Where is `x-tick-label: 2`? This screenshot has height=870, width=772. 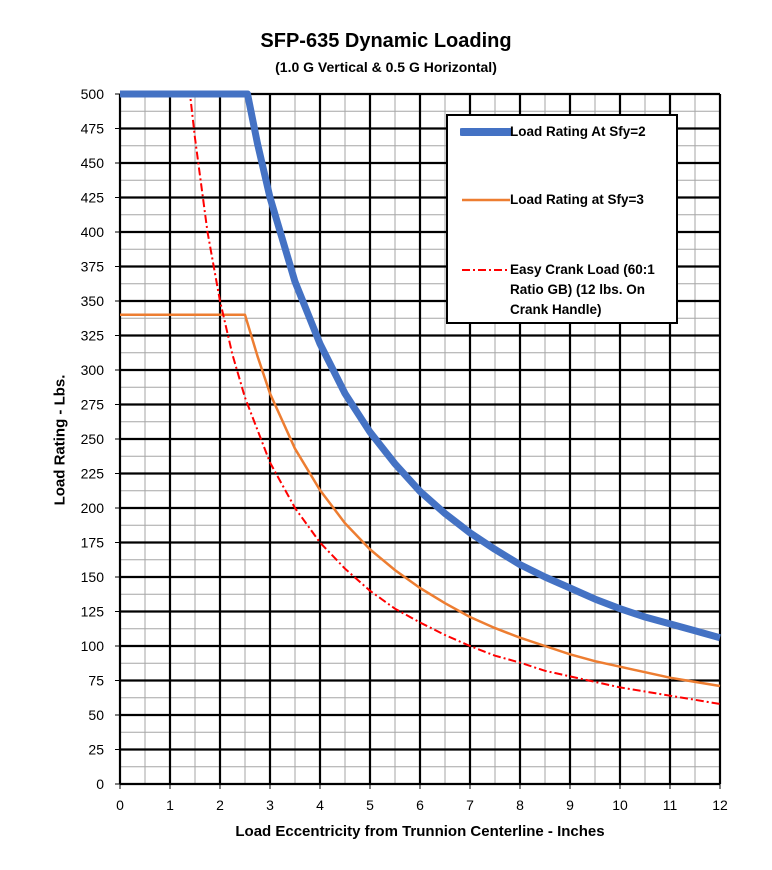 x-tick-label: 2 is located at coordinates (220, 805).